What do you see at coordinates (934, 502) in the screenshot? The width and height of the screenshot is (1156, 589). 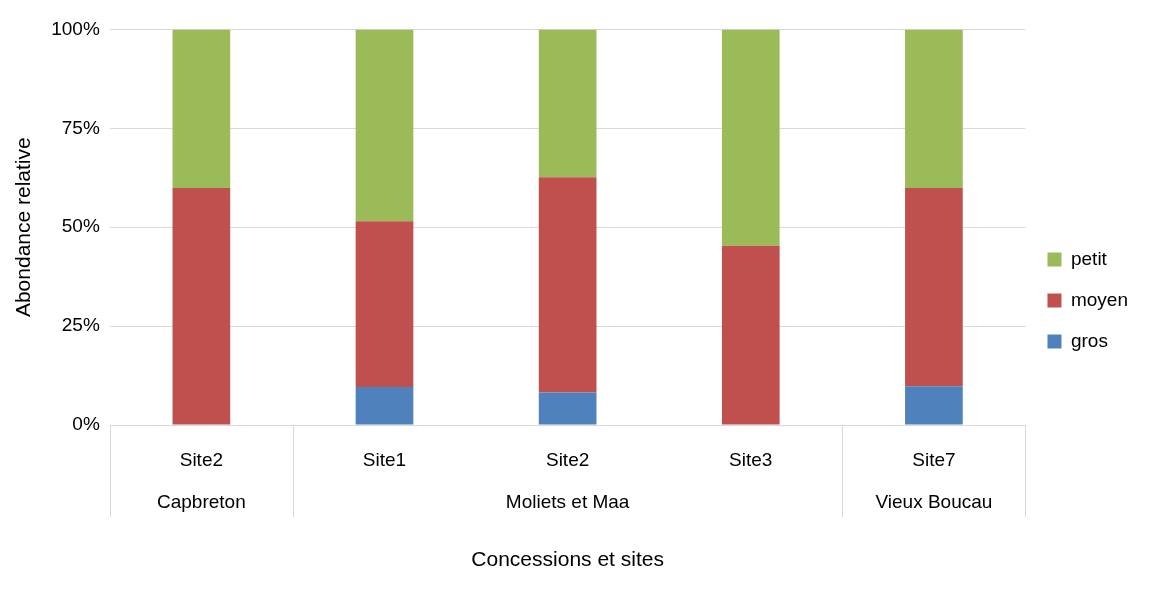 I see `text: Vieux Boucau` at bounding box center [934, 502].